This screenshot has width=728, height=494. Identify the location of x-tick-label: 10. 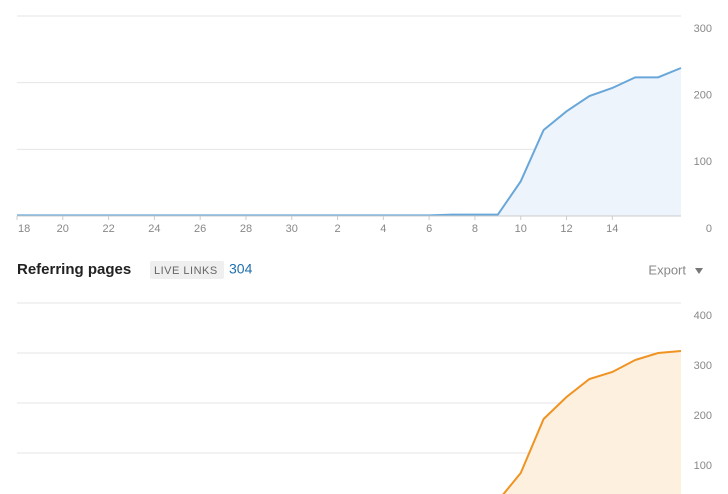
(521, 229).